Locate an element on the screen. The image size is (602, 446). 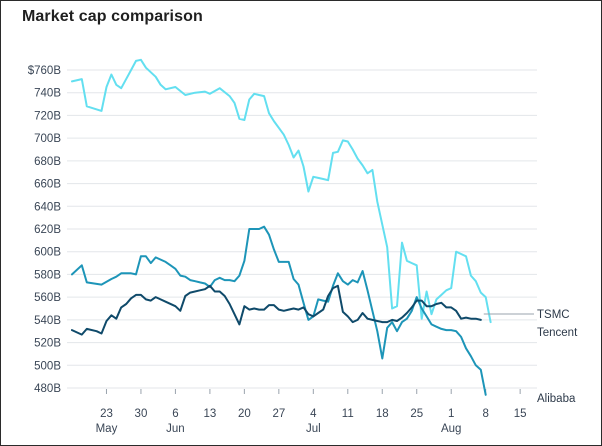
legend-label-tencent: Tencent is located at coordinates (557, 333).